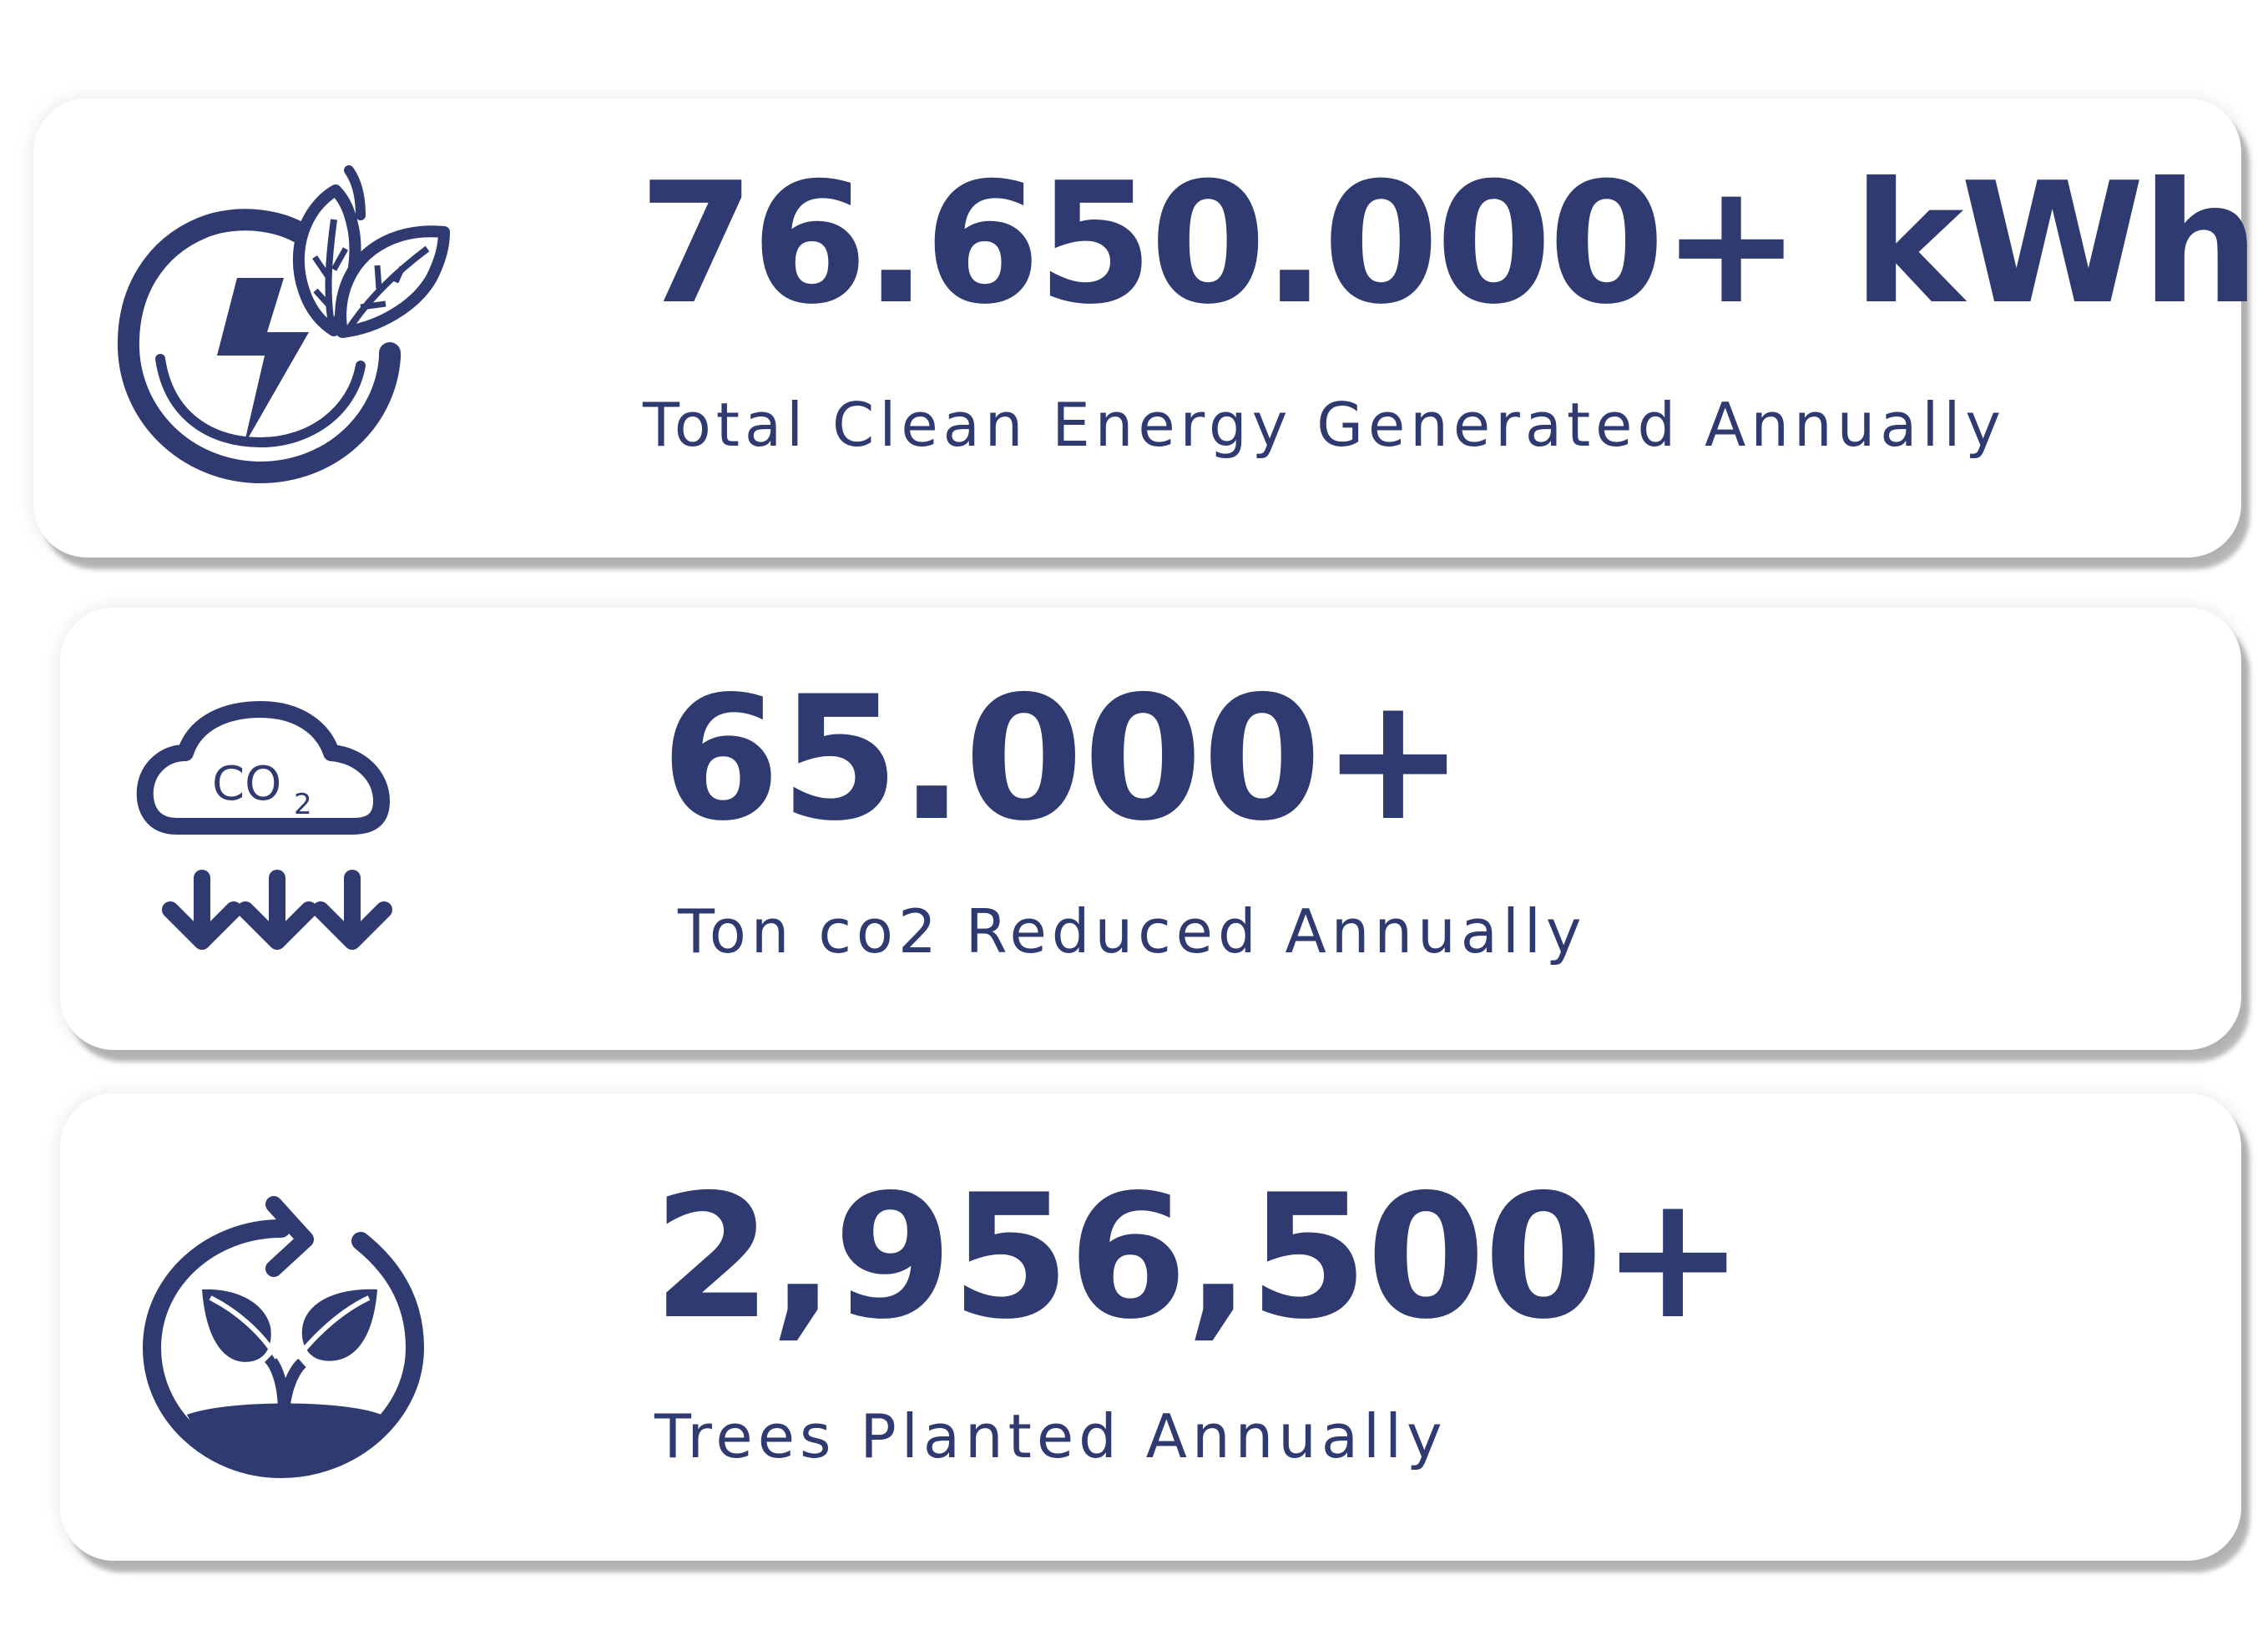 The height and width of the screenshot is (1630, 2268). Describe the element at coordinates (247, 784) in the screenshot. I see `co2-icon-text: CO` at that location.